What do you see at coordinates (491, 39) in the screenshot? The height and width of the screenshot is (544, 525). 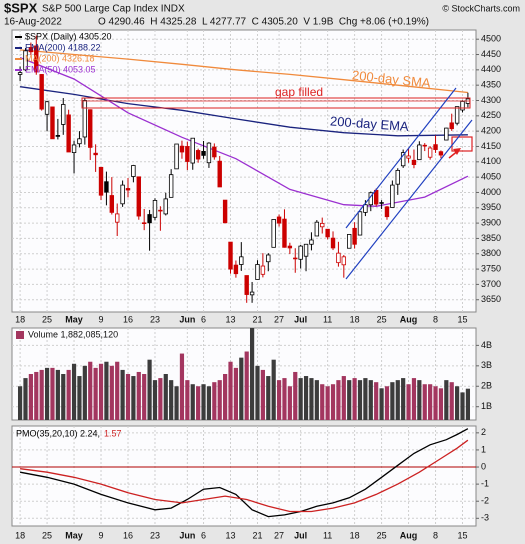 I see `y-tick-label: 4500` at bounding box center [491, 39].